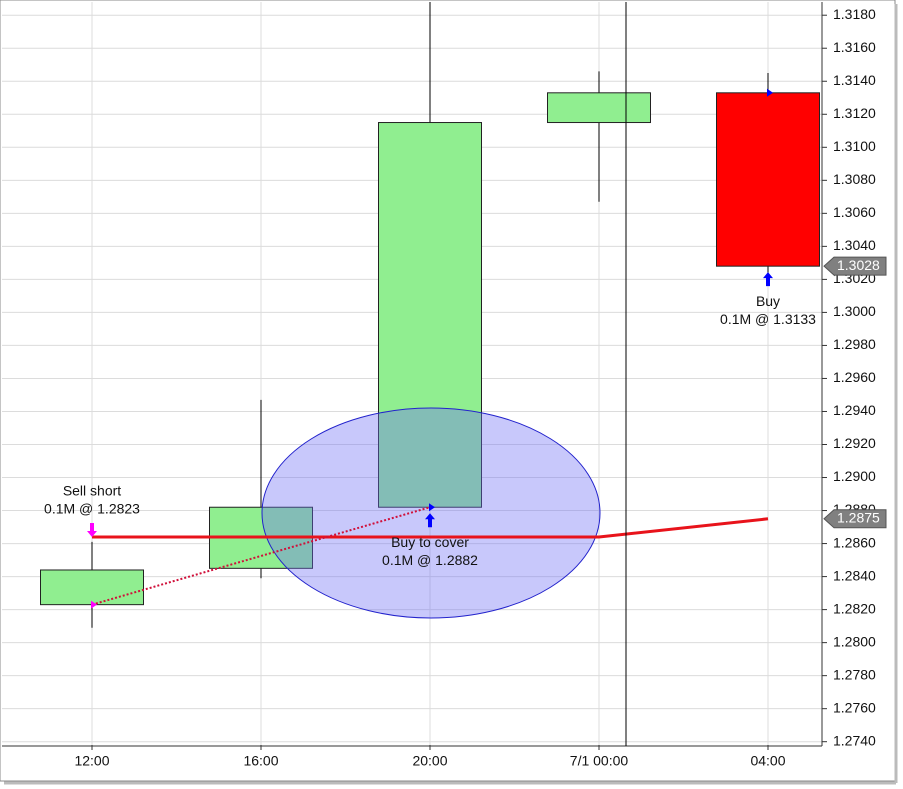 This screenshot has width=903, height=789. What do you see at coordinates (854, 245) in the screenshot?
I see `y-tick-label: 1.3040` at bounding box center [854, 245].